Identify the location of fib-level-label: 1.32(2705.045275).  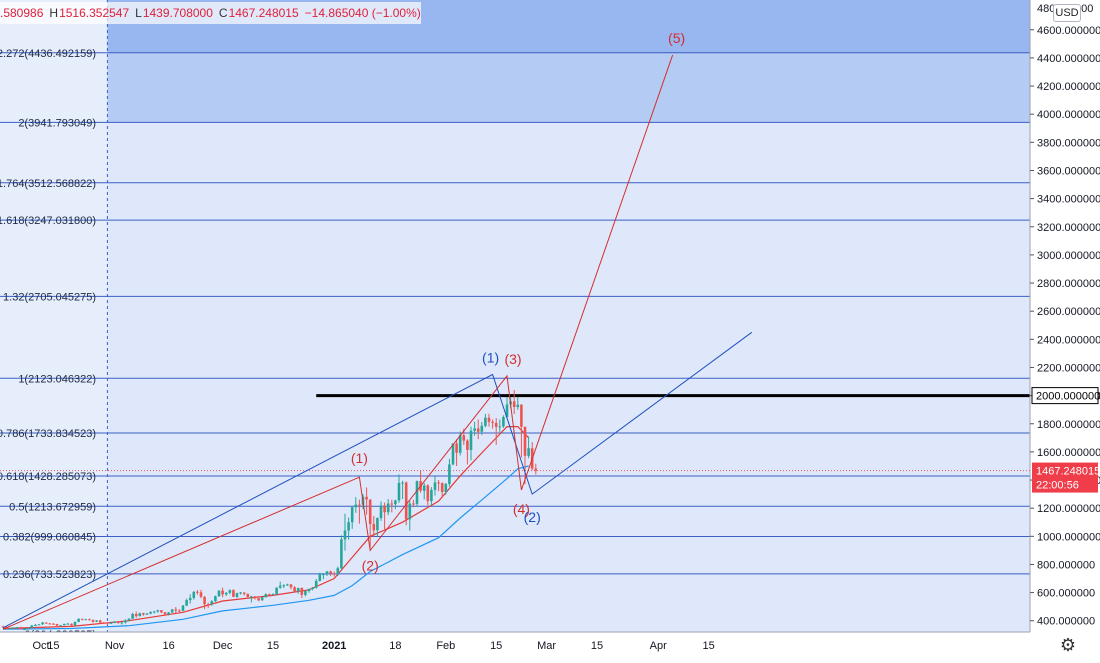
(49, 297).